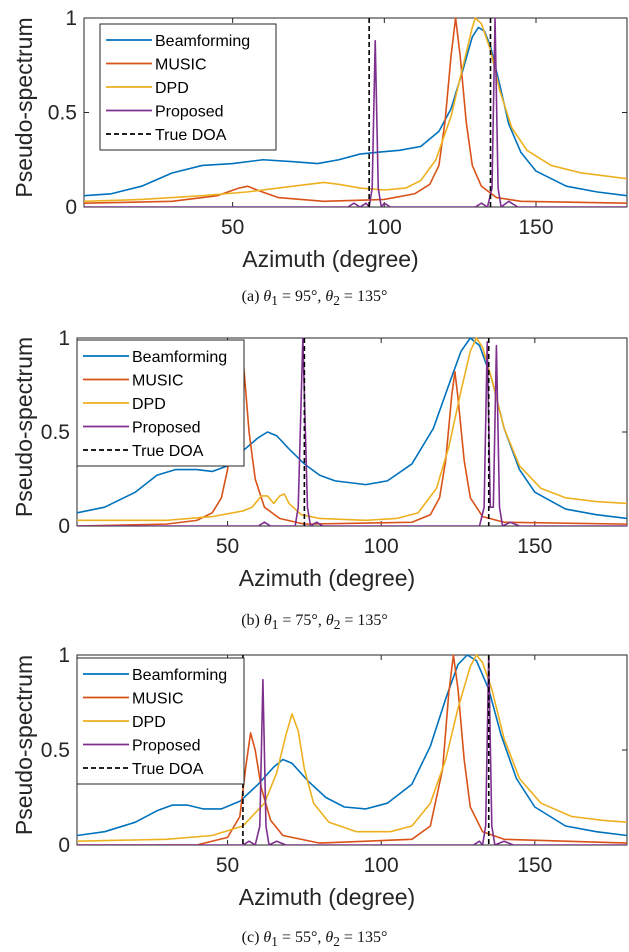  Describe the element at coordinates (314, 622) in the screenshot. I see `caption-b: (b) θ1 = 75°, θ2 = 135°` at that location.